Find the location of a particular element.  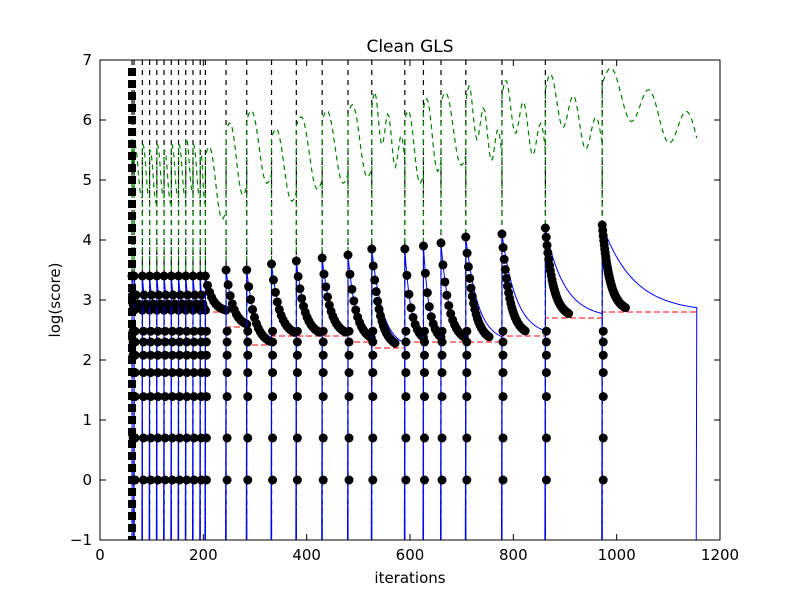

x-tick-label: 200 is located at coordinates (203, 555).